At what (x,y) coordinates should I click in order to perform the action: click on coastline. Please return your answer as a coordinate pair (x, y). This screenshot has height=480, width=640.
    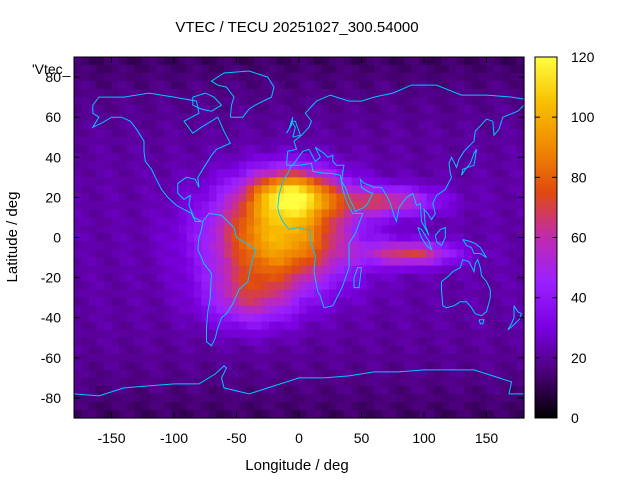
    Looking at the image, I should click on (358, 278).